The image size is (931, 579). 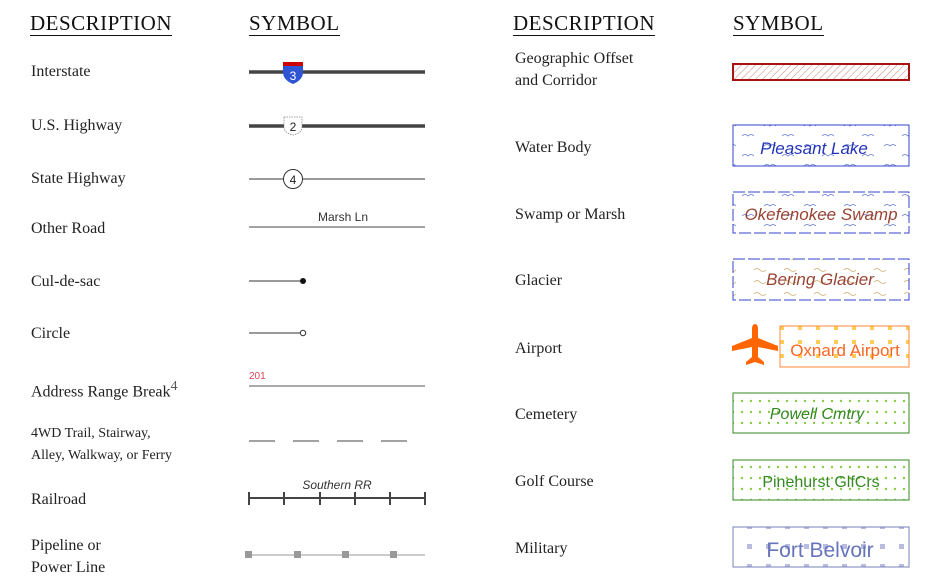 I want to click on airport-name: Oxnard Airport, so click(x=845, y=350).